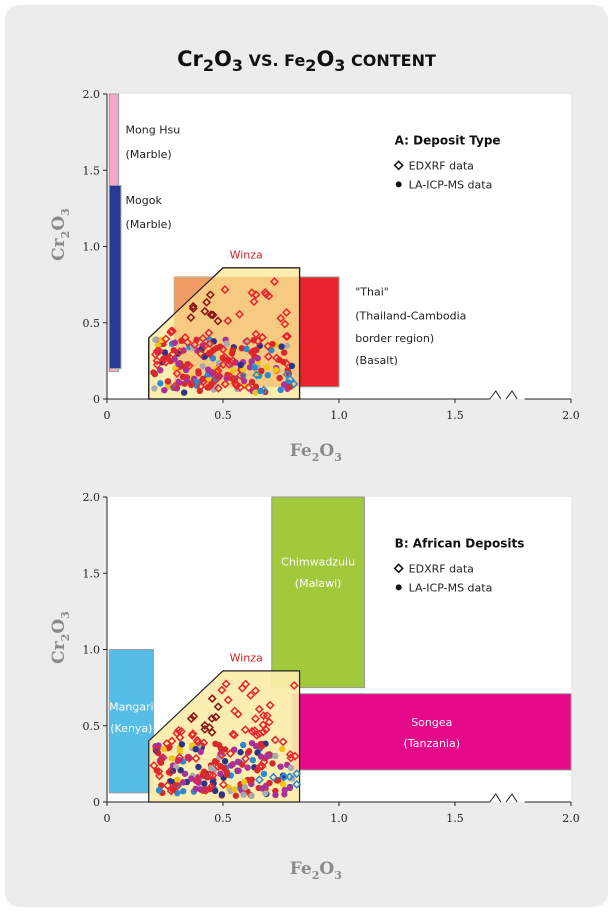 This screenshot has height=912, width=613. I want to click on legend-edxrf-symbol, so click(398, 165).